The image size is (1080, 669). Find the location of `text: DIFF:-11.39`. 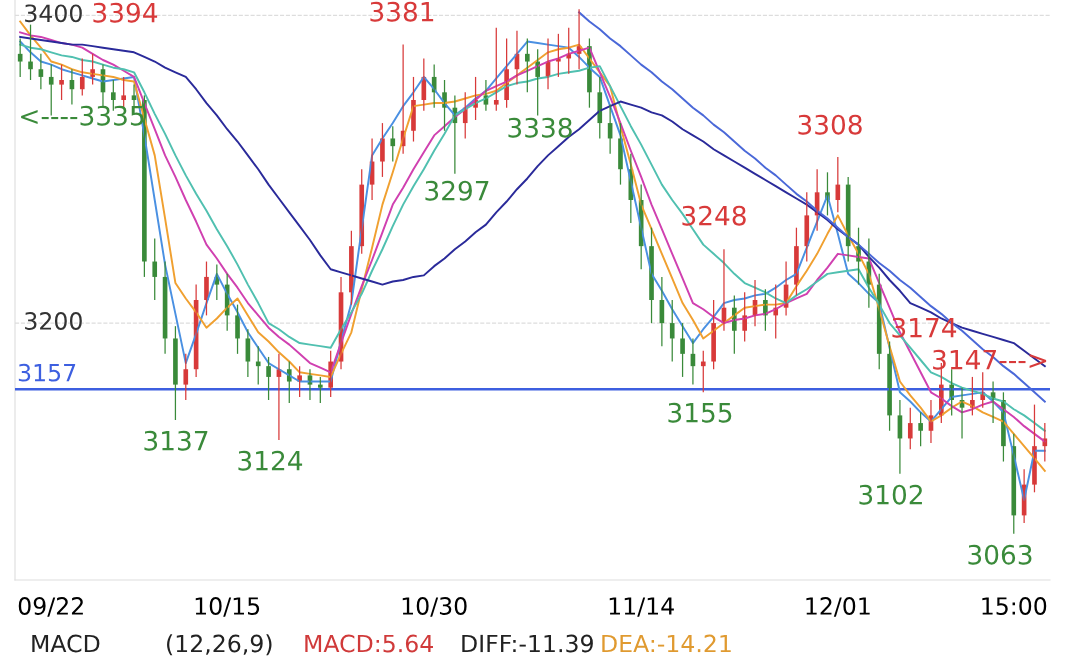

text: DIFF:-11.39 is located at coordinates (527, 643).